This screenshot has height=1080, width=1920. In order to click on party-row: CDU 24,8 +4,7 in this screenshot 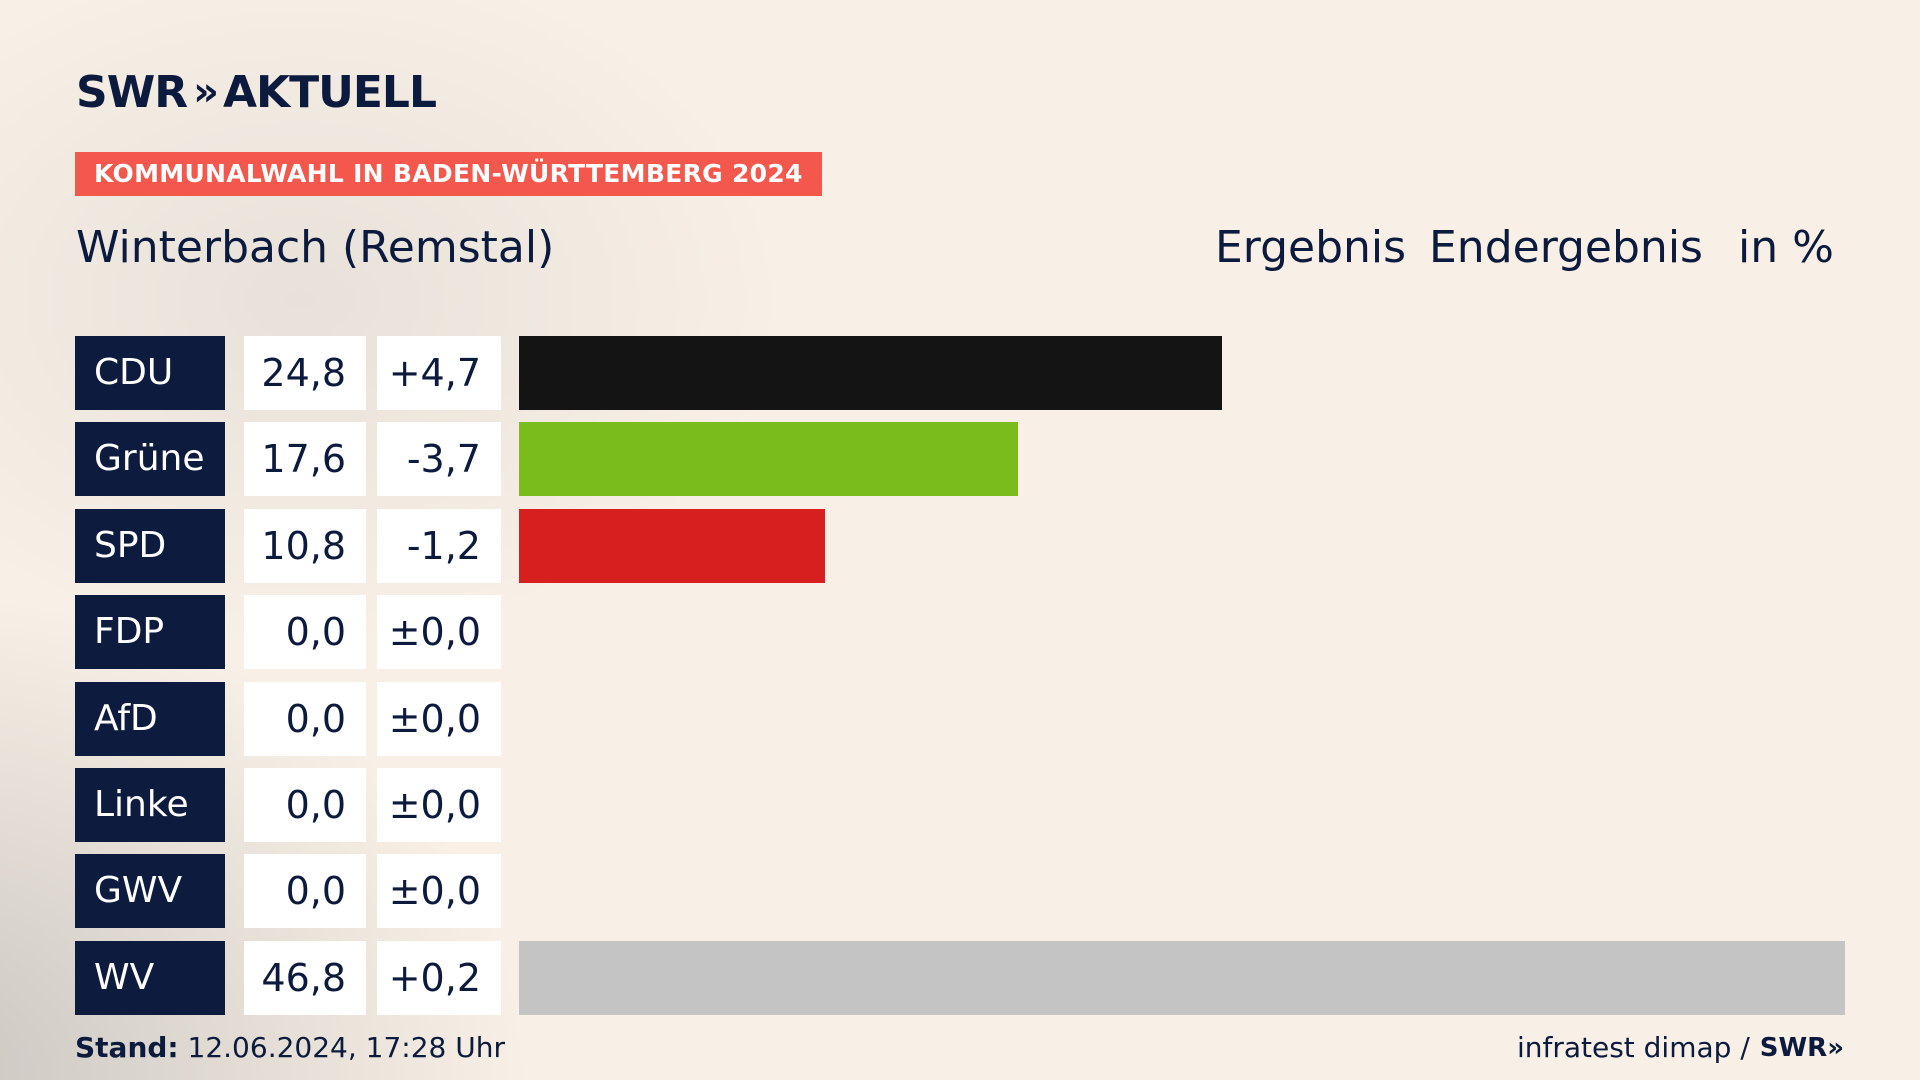, I will do `click(960, 373)`.